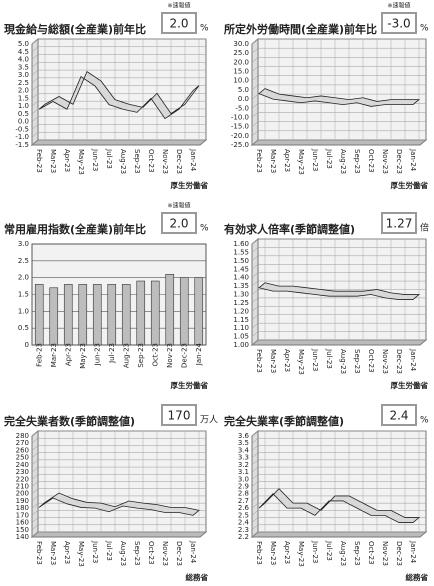 Image resolution: width=434 pixels, height=586 pixels. What do you see at coordinates (241, 53) in the screenshot?
I see `y-tick-label: 25.0` at bounding box center [241, 53].